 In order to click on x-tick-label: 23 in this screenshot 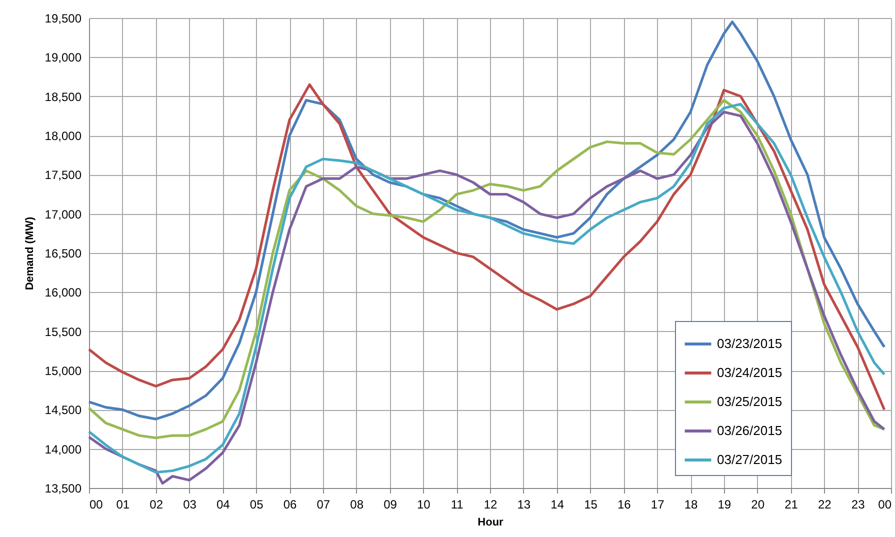, I will do `click(858, 505)`.